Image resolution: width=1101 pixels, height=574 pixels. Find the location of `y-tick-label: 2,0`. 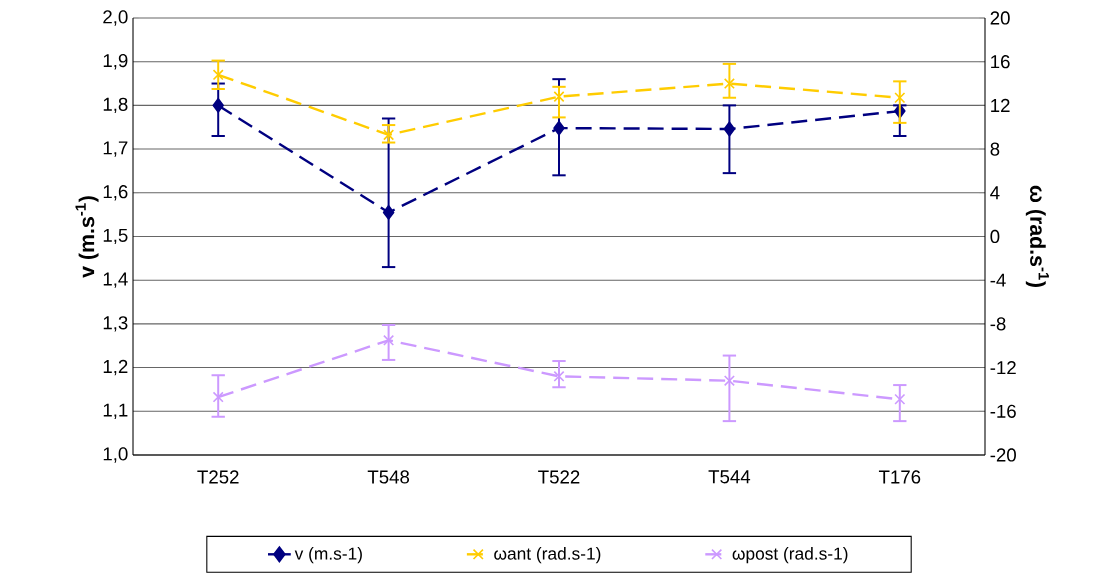

y-tick-label: 2,0 is located at coordinates (115, 18).